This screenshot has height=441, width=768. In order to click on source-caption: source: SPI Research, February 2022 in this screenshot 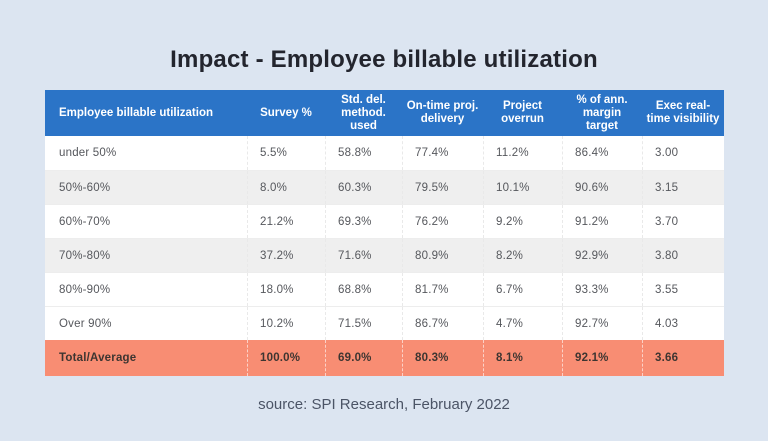, I will do `click(384, 404)`.